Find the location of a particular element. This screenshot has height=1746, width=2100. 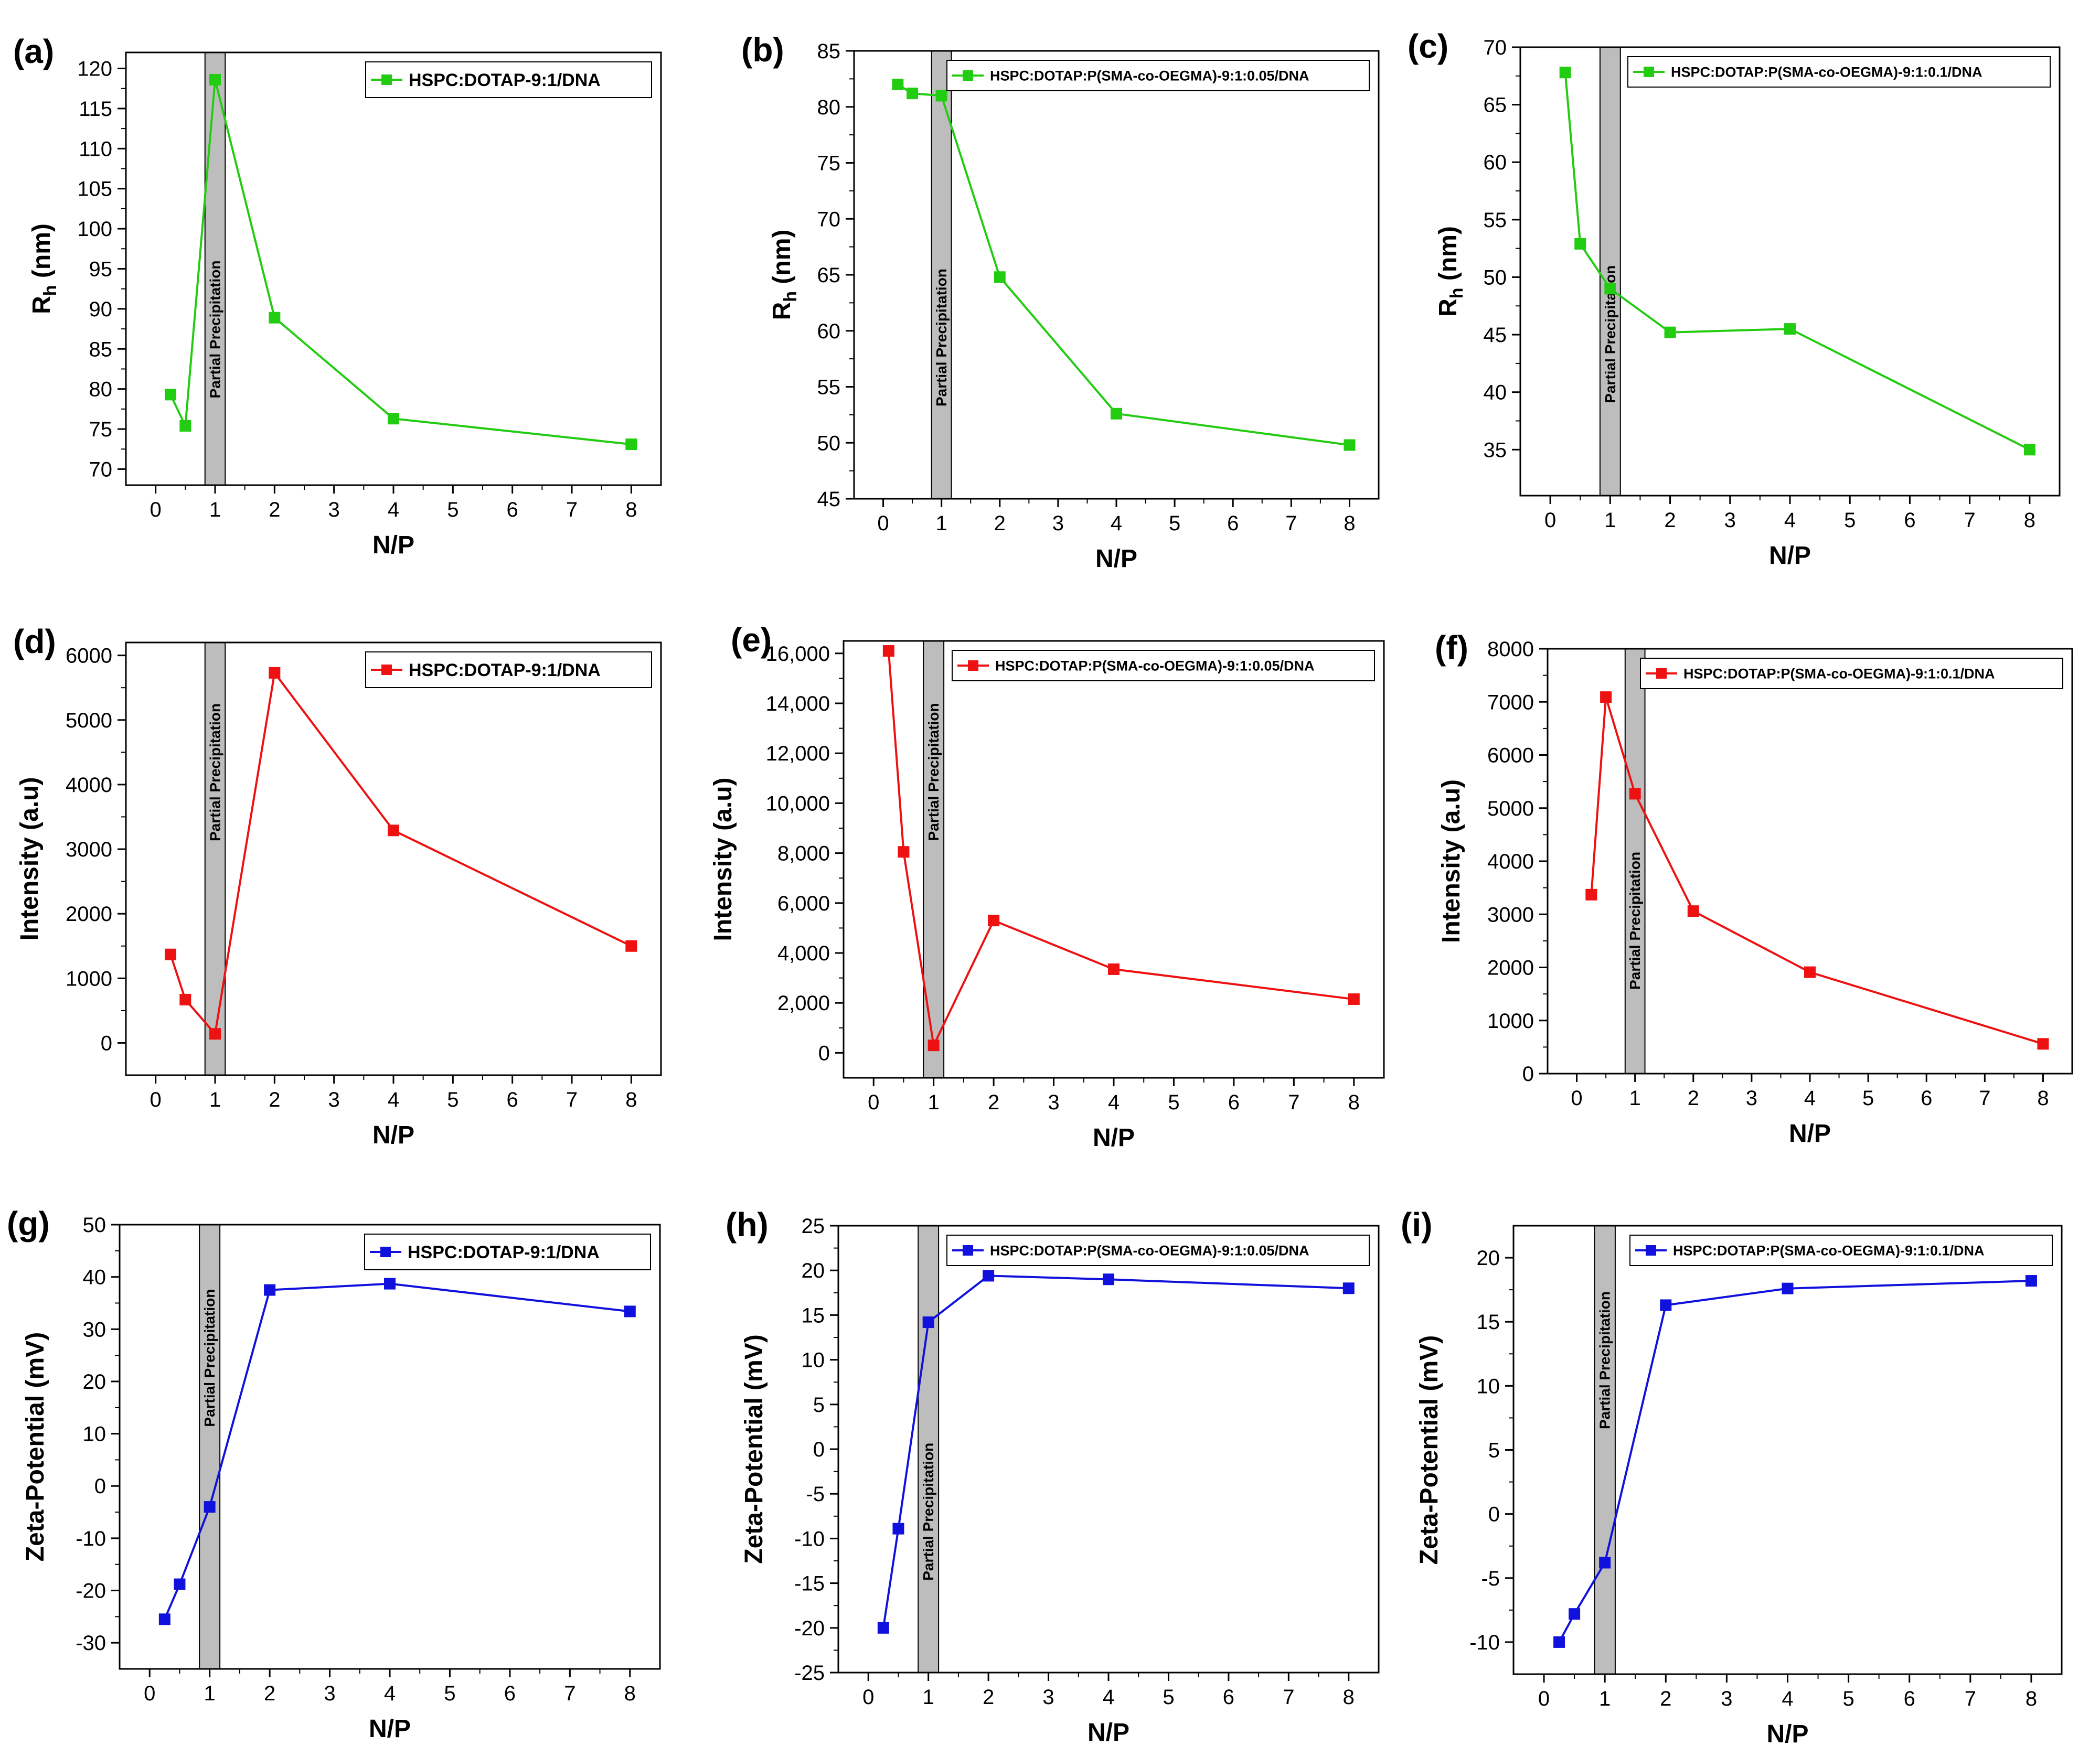

y-tick-label: 110 is located at coordinates (96, 148).